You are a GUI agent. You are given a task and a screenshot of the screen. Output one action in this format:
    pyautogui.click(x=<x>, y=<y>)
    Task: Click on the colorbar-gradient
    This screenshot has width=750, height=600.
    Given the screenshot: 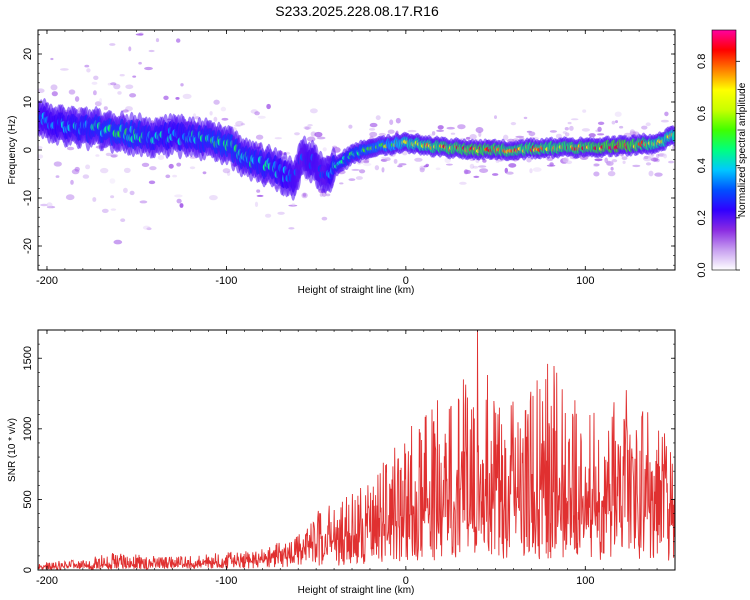 What is the action you would take?
    pyautogui.click(x=724, y=150)
    